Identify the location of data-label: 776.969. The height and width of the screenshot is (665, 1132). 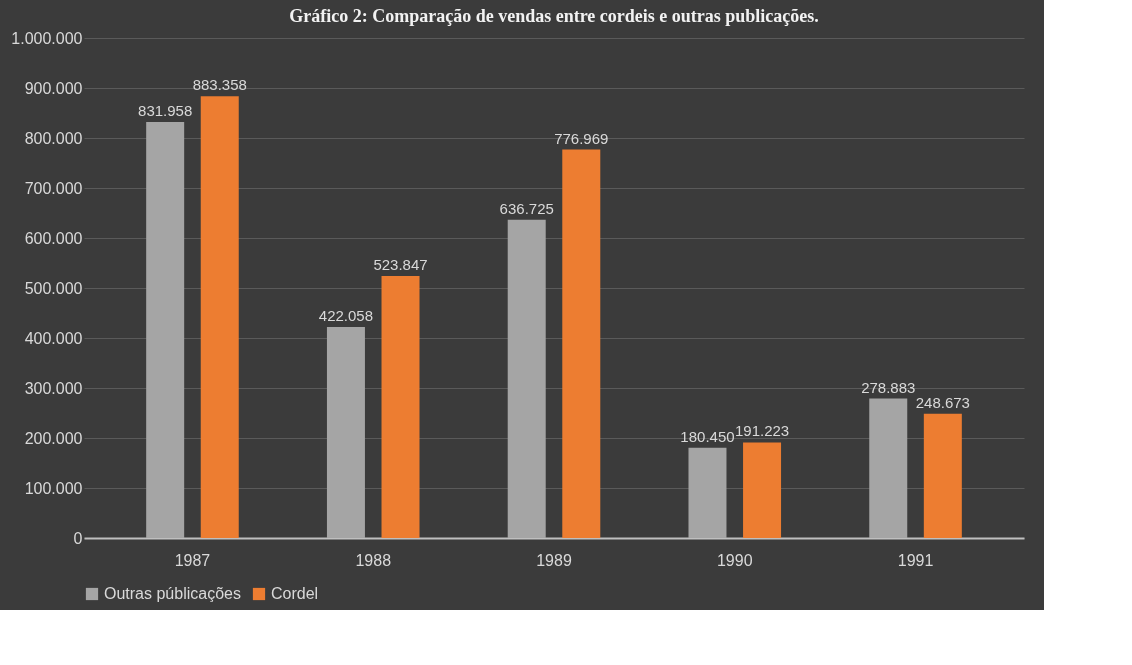
(581, 138).